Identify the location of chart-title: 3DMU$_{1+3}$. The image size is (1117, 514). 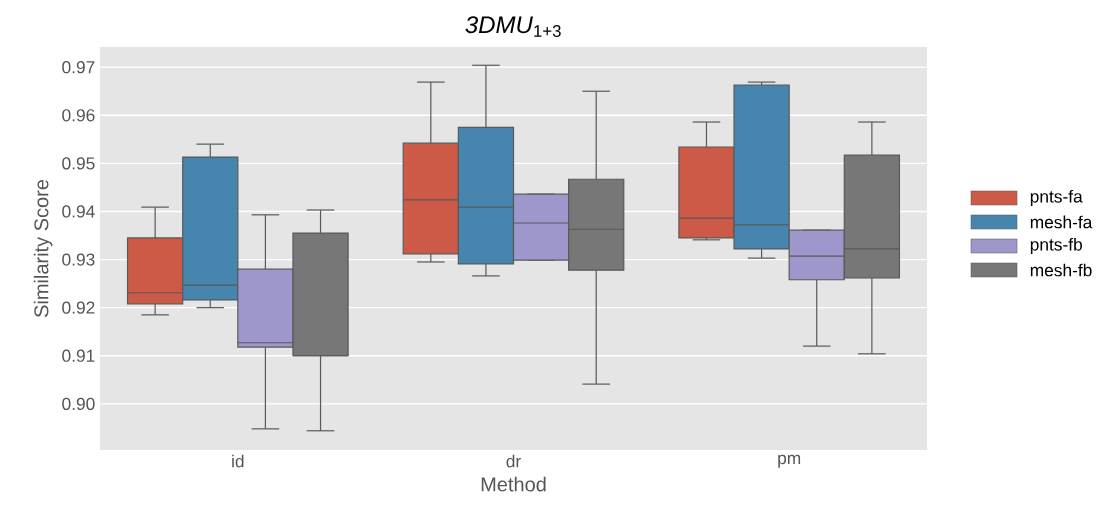
(513, 26).